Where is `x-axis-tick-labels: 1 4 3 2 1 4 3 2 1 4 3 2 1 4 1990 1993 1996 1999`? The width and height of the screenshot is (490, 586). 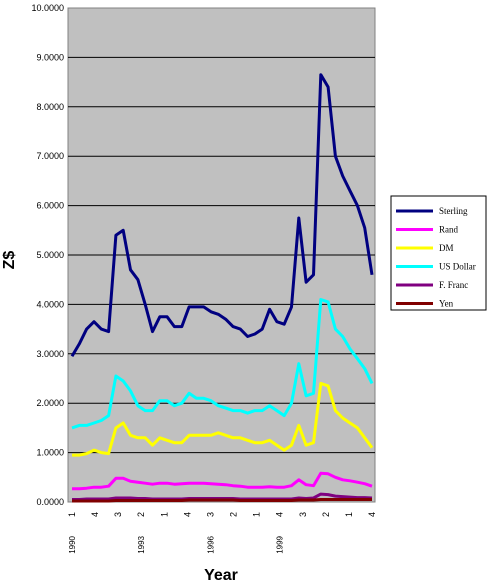
x-axis-tick-labels: 1 4 3 2 1 4 3 2 1 4 3 2 1 4 1990 1993 1996 1999 is located at coordinates (222, 533).